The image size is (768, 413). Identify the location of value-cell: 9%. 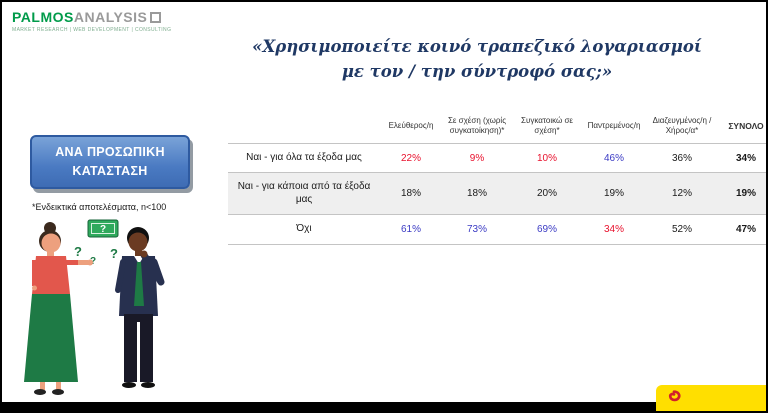
(477, 157).